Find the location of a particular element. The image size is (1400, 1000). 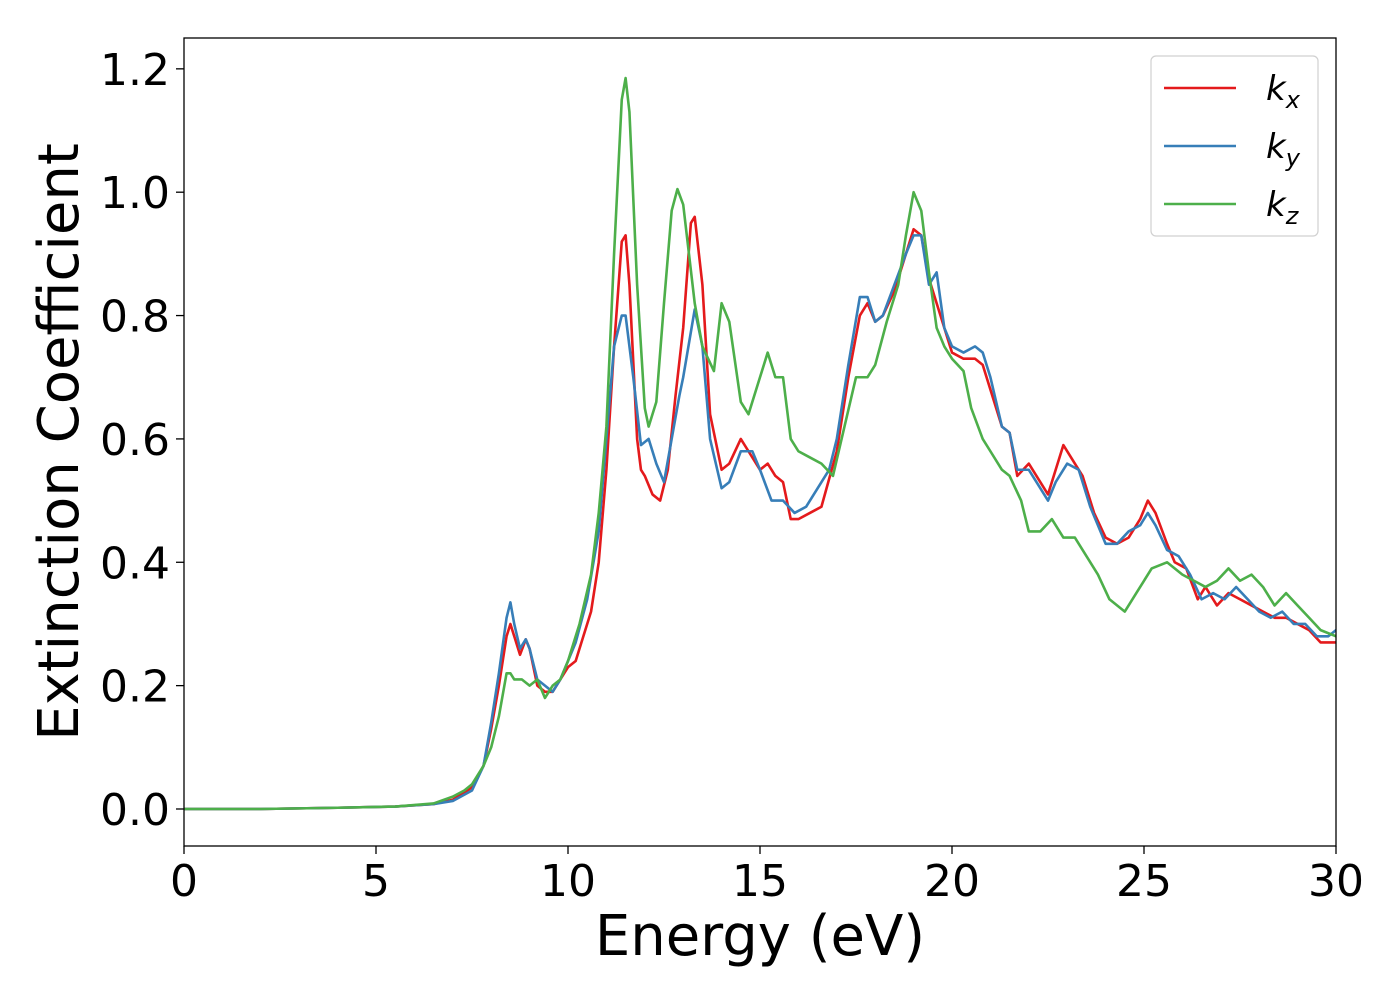

x-tick-label: 15 is located at coordinates (760, 881).